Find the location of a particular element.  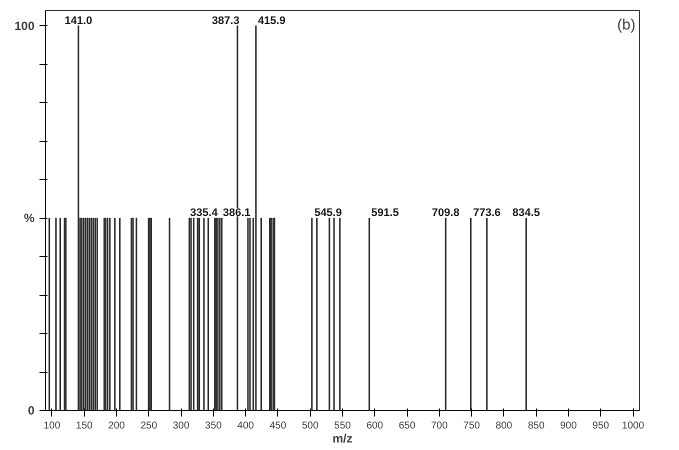

annotation: 141.0 is located at coordinates (78, 20).